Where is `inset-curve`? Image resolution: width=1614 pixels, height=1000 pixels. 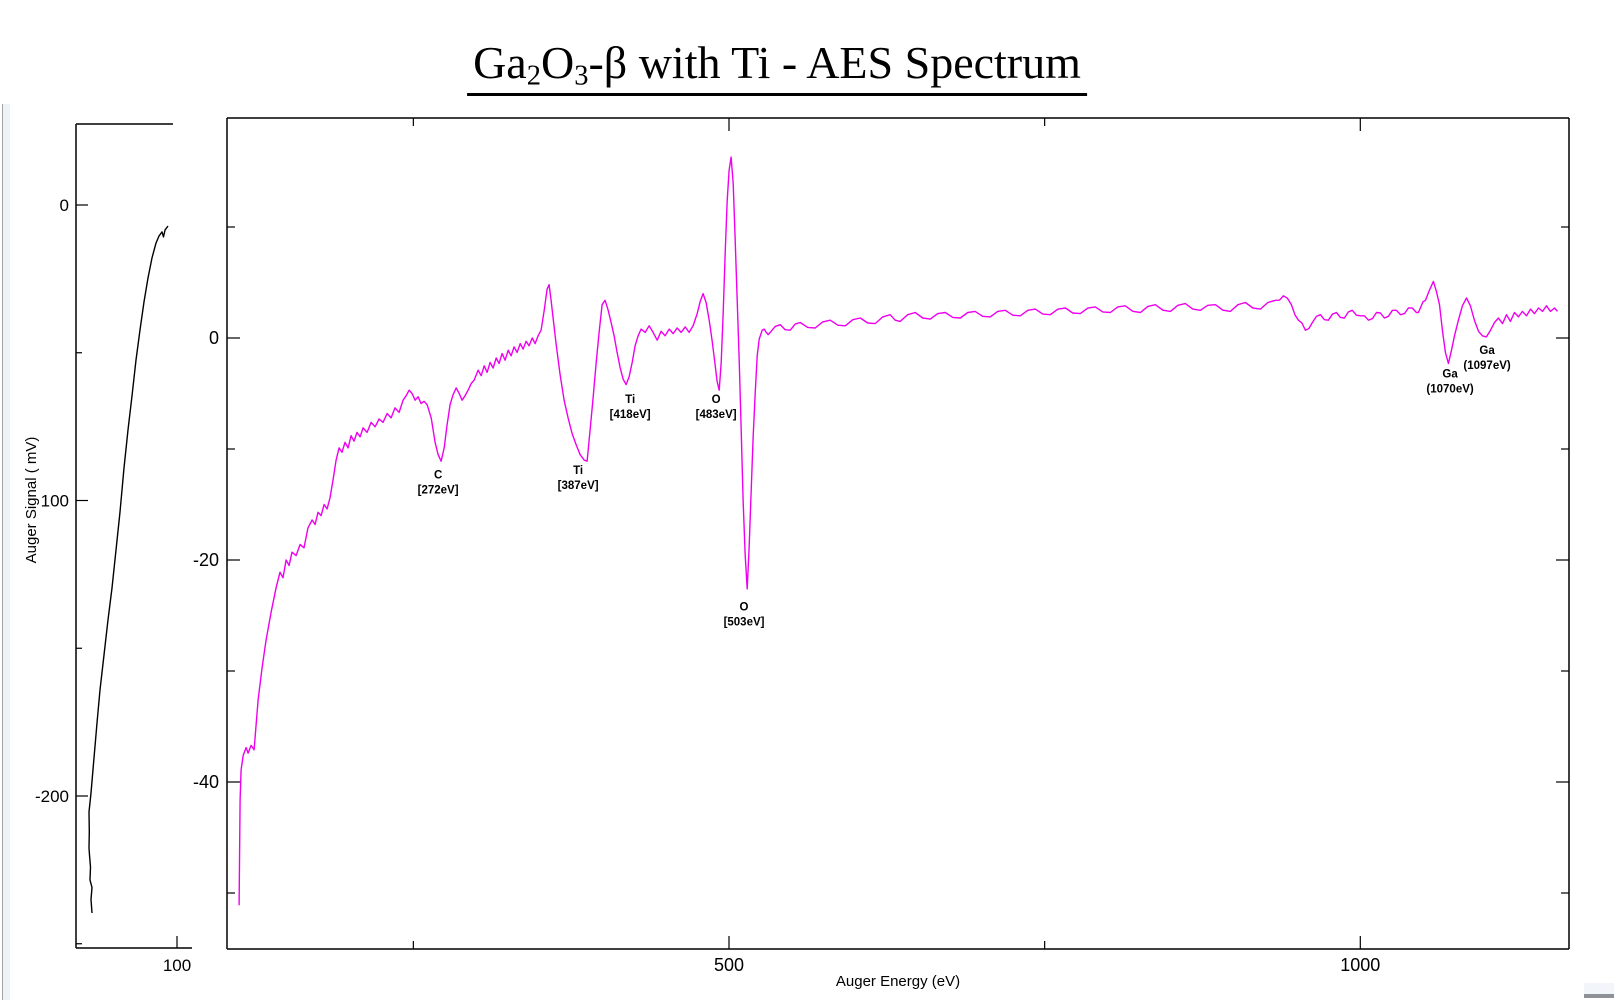 inset-curve is located at coordinates (128, 569).